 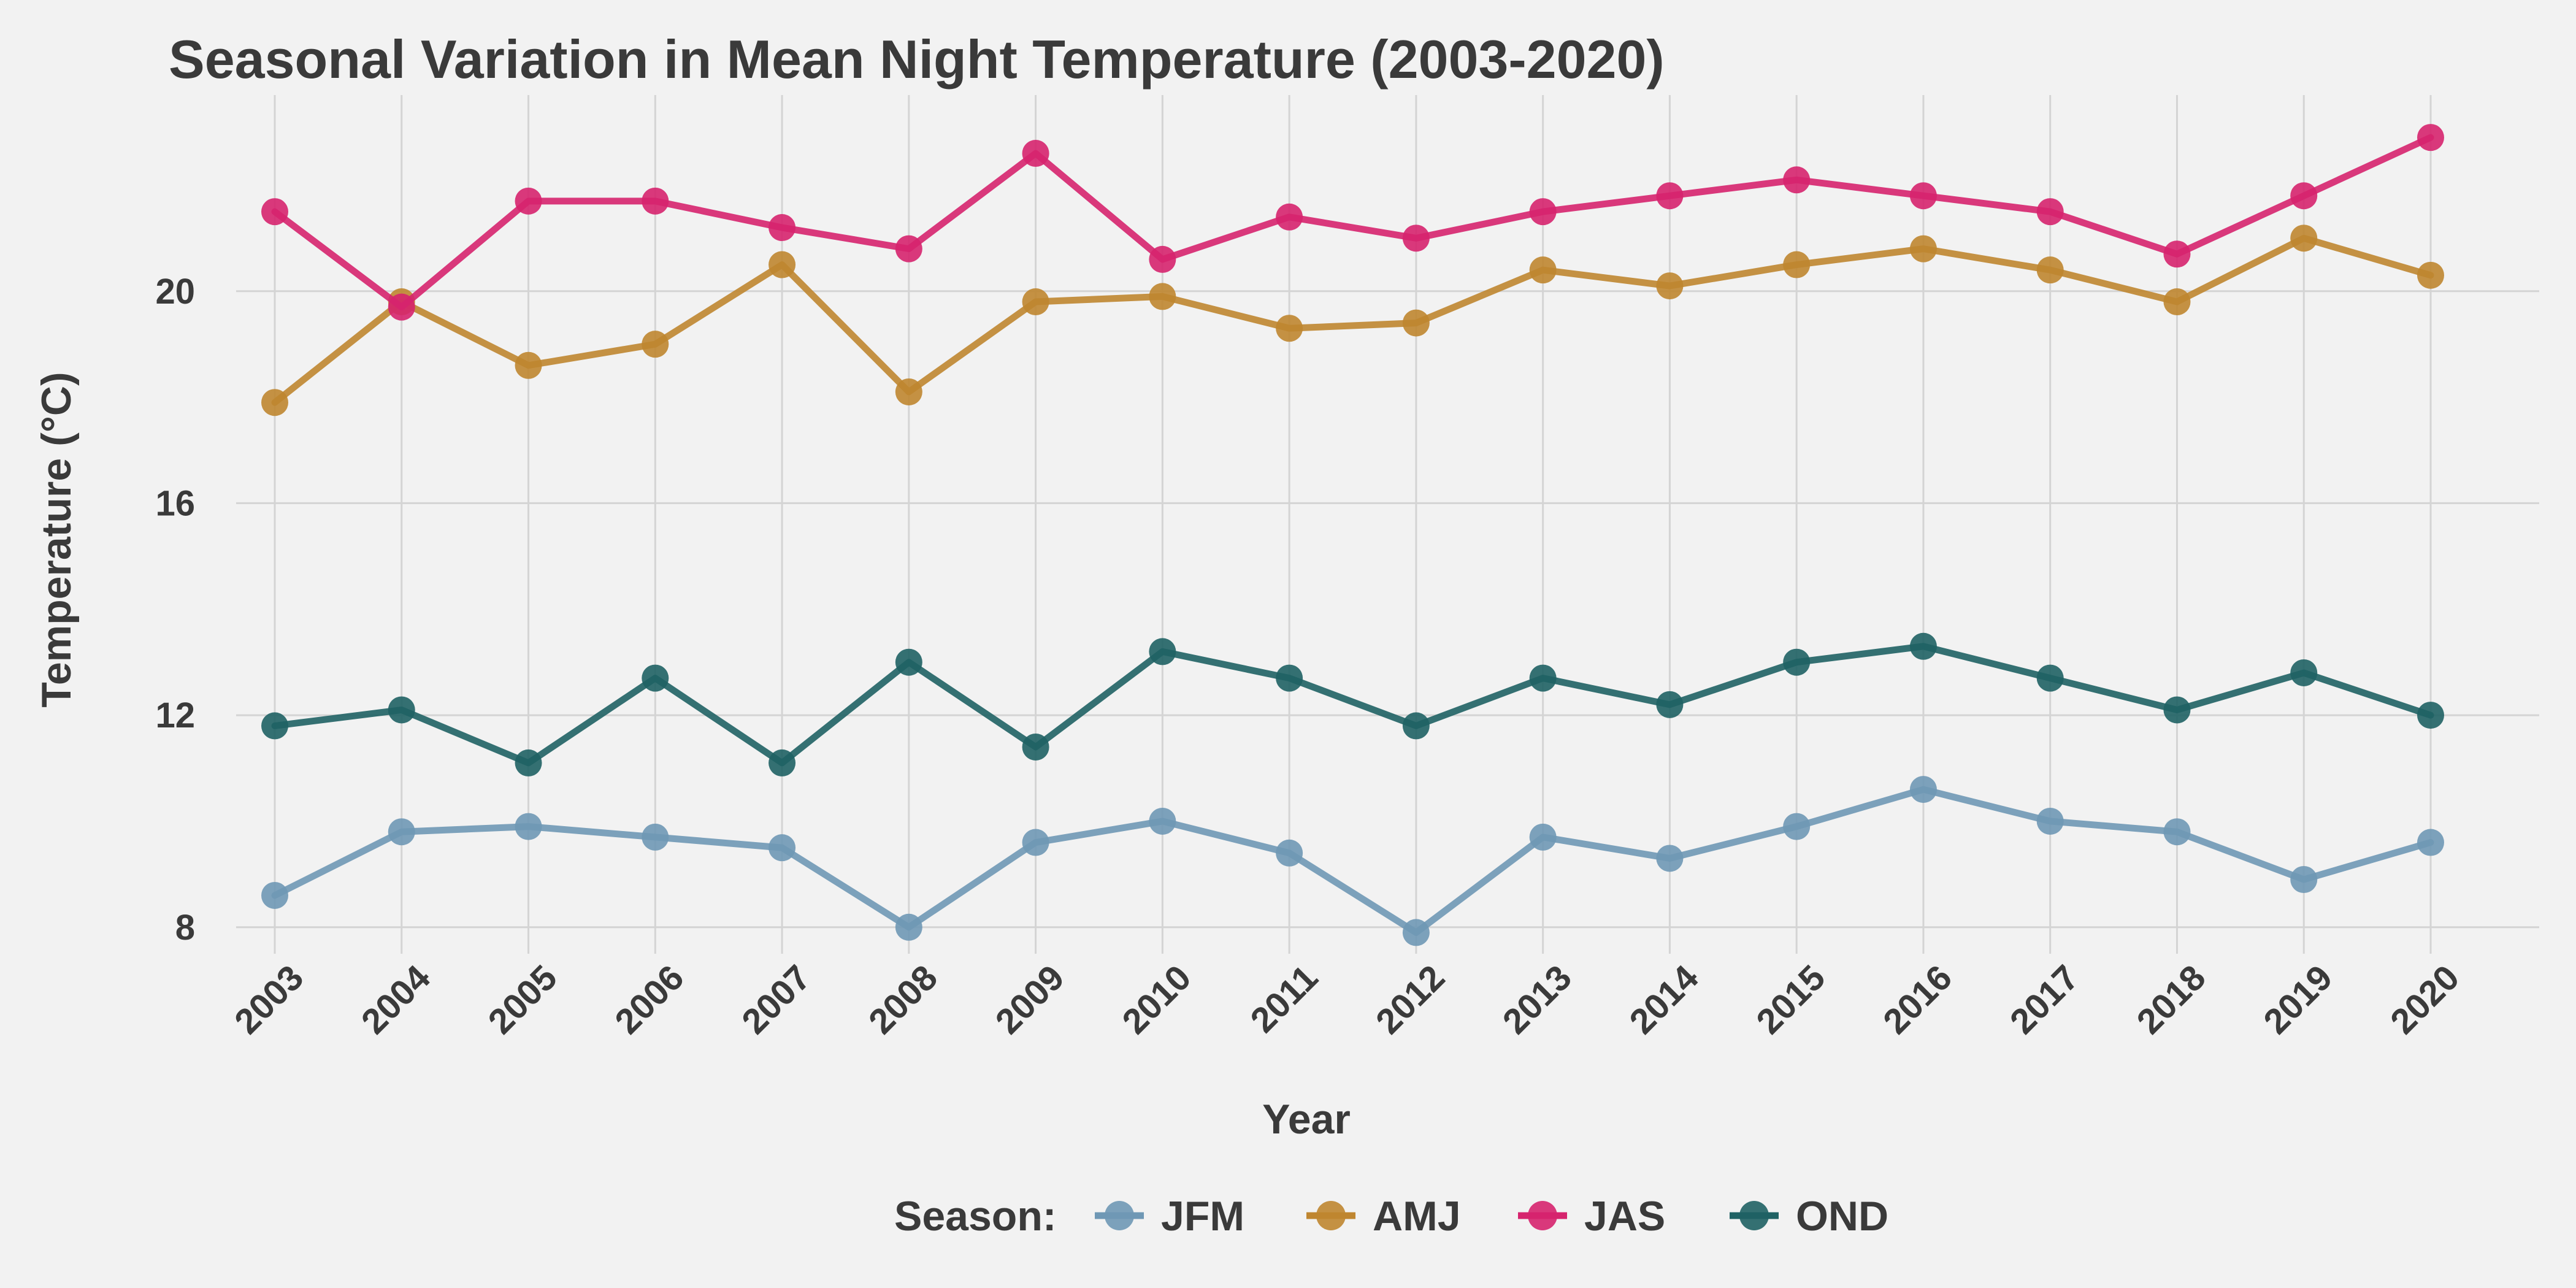 What do you see at coordinates (1352, 861) in the screenshot?
I see `series-line-jfm` at bounding box center [1352, 861].